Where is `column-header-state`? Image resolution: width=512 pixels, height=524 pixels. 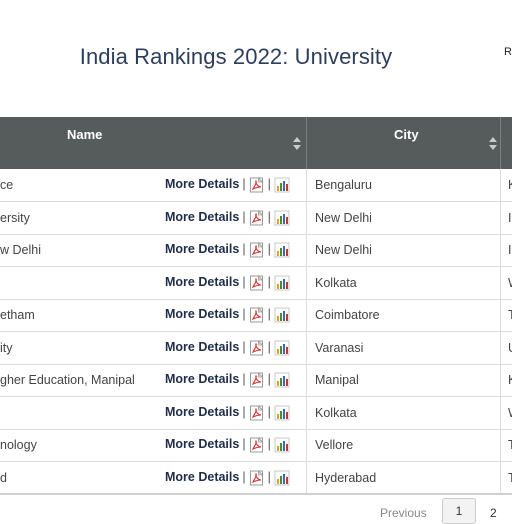 column-header-state is located at coordinates (506, 143).